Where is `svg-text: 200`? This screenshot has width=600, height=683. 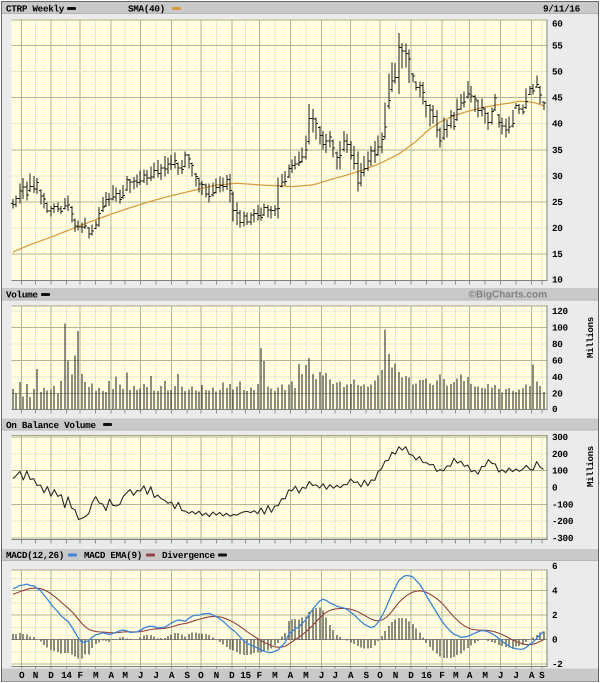
svg-text: 200 is located at coordinates (560, 454).